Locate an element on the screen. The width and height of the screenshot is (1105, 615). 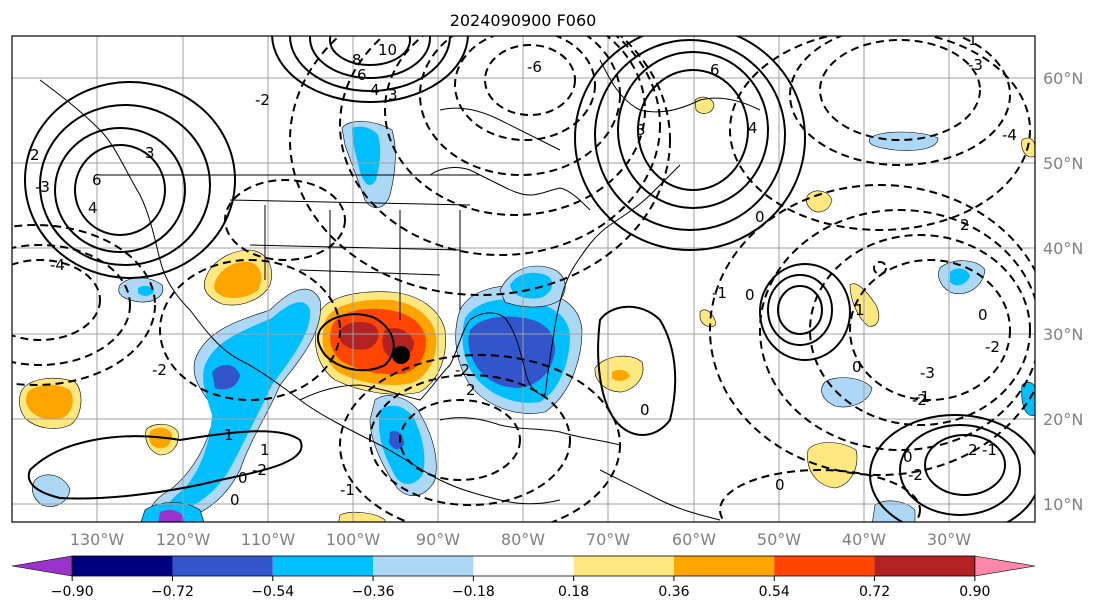
lon-label: 80°W is located at coordinates (523, 539).